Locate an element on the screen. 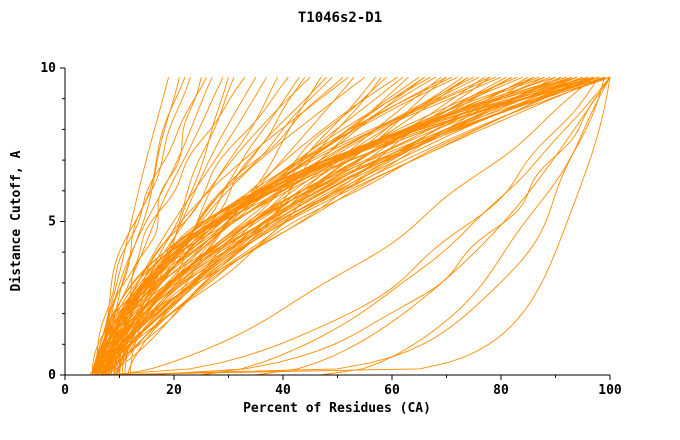  x-axis-label: Percent of Residues (CA) is located at coordinates (337, 408).